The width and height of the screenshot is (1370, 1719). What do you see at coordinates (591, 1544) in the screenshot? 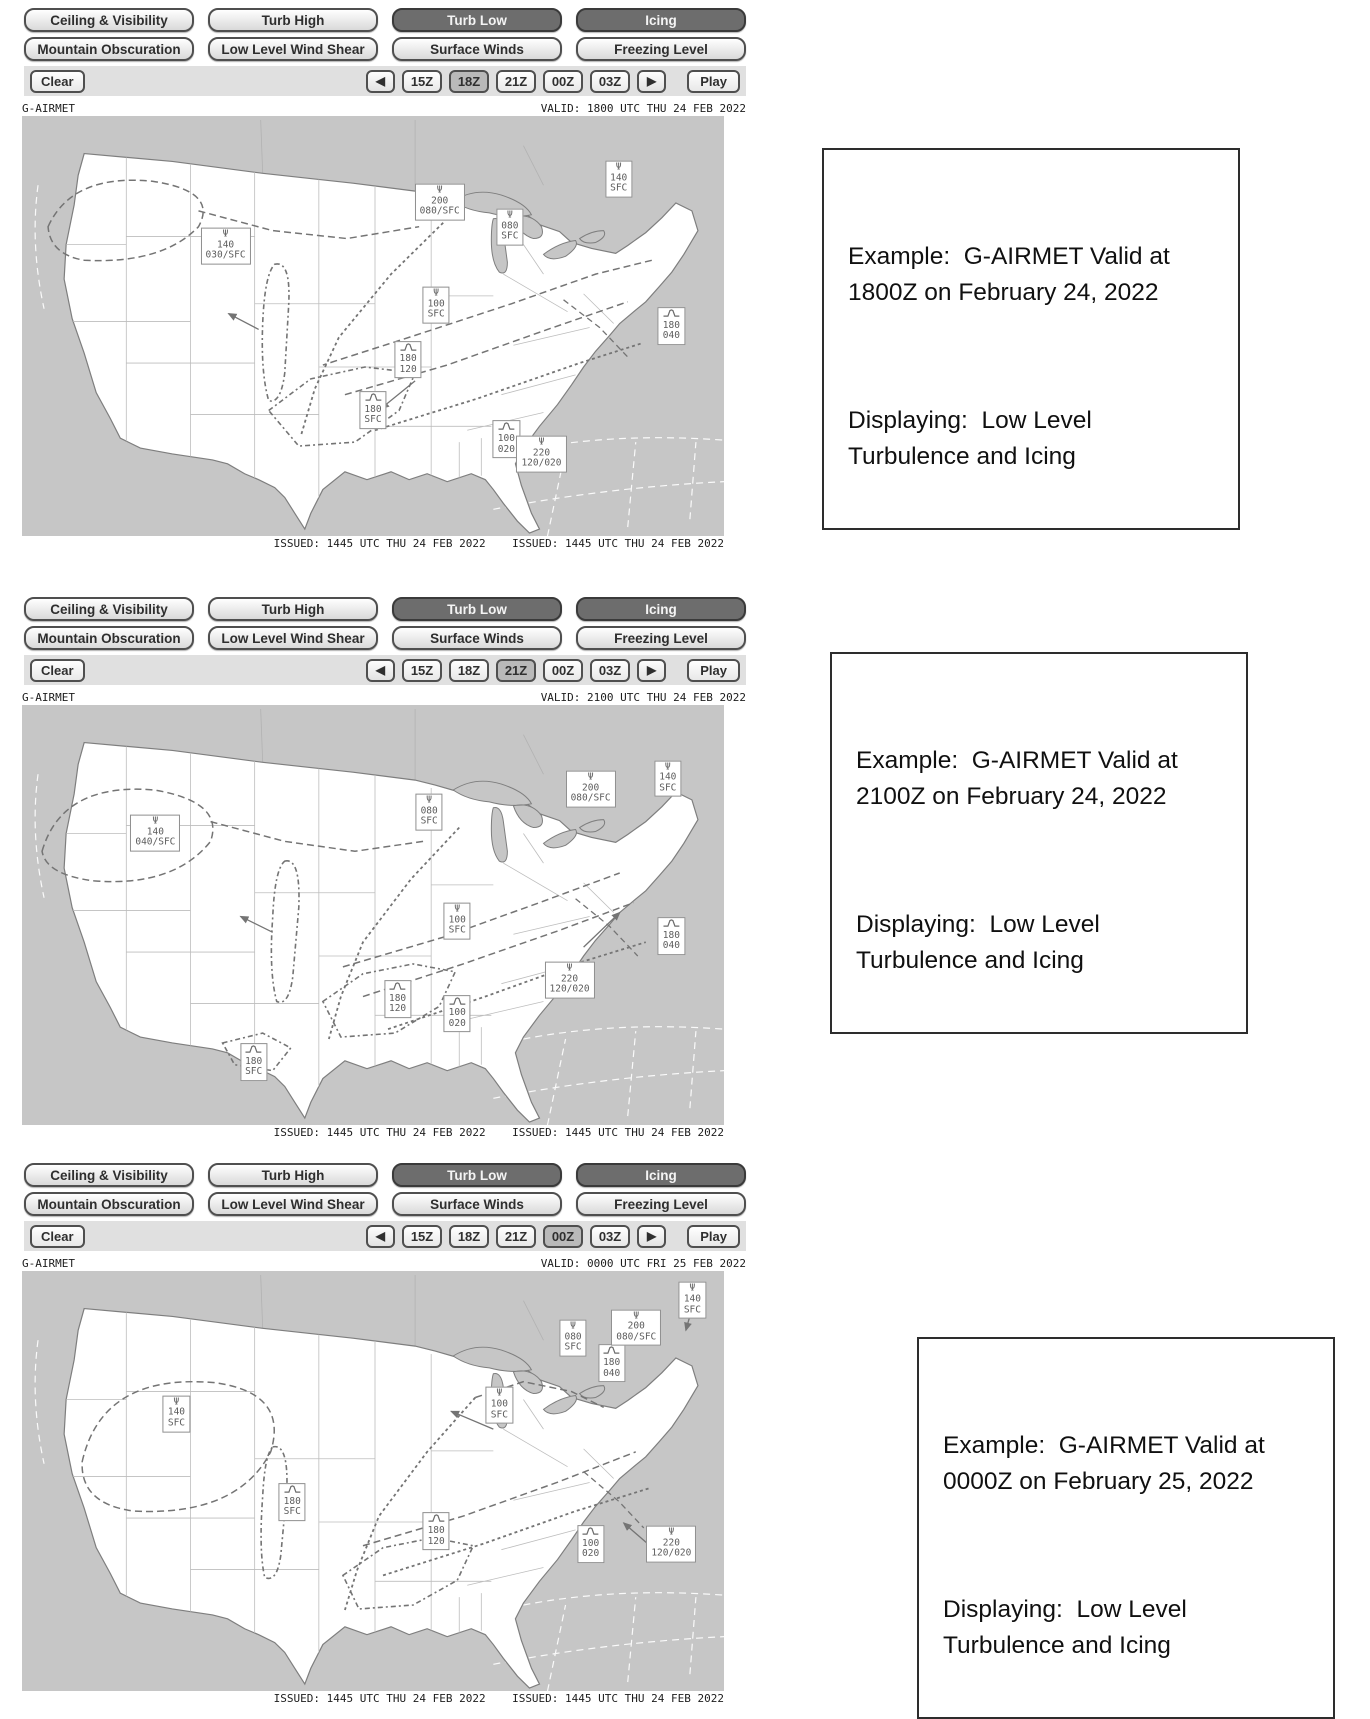
I see `icing-annotation: 100 020` at bounding box center [591, 1544].